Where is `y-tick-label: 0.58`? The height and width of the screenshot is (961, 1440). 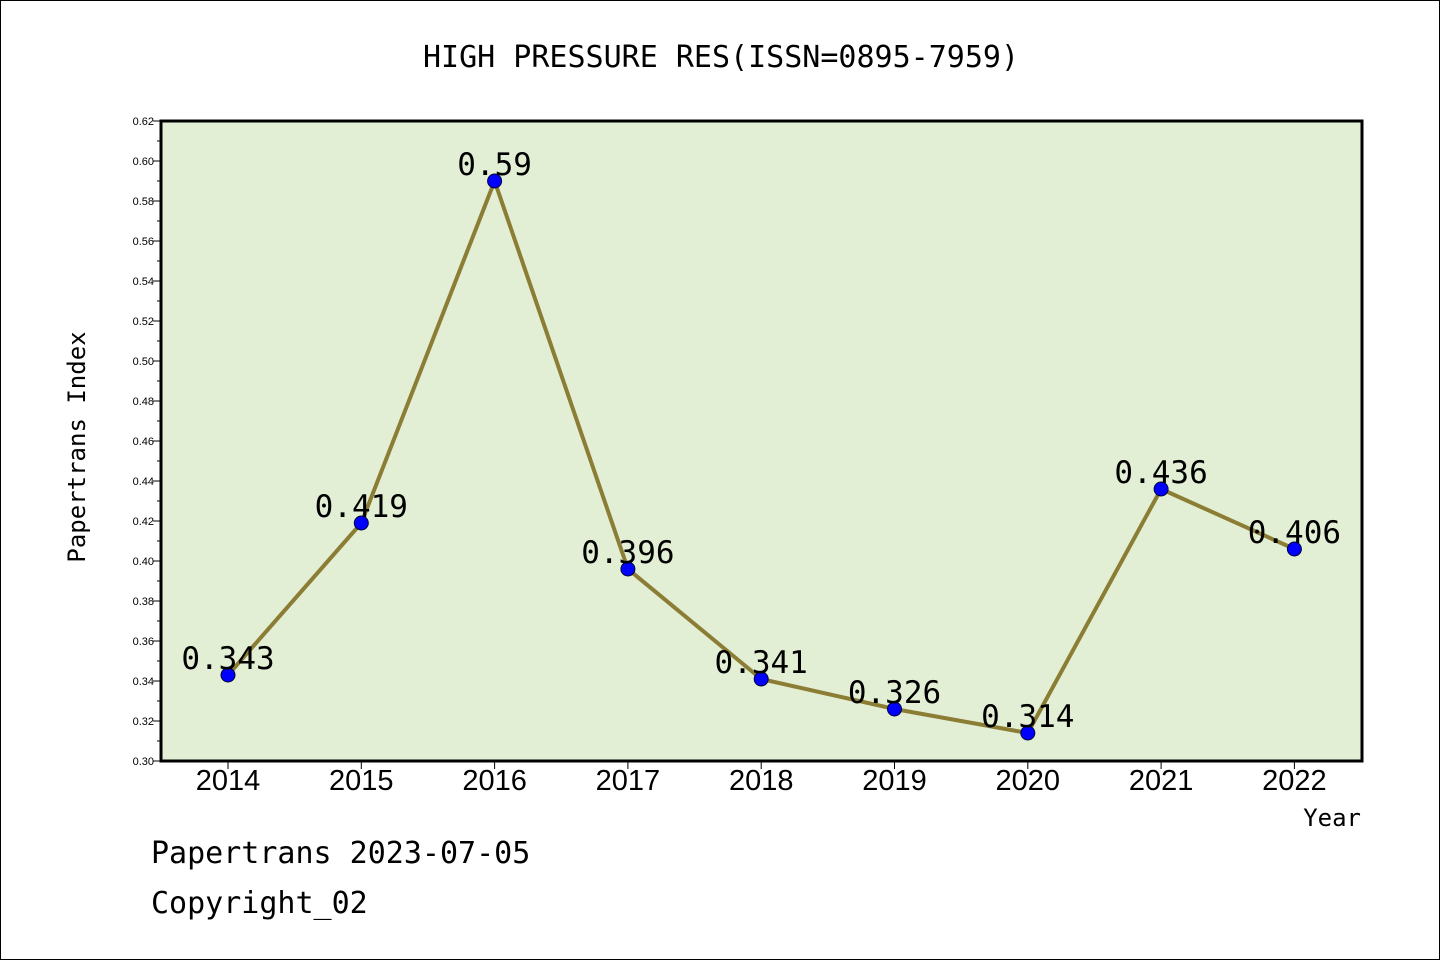
y-tick-label: 0.58 is located at coordinates (143, 202).